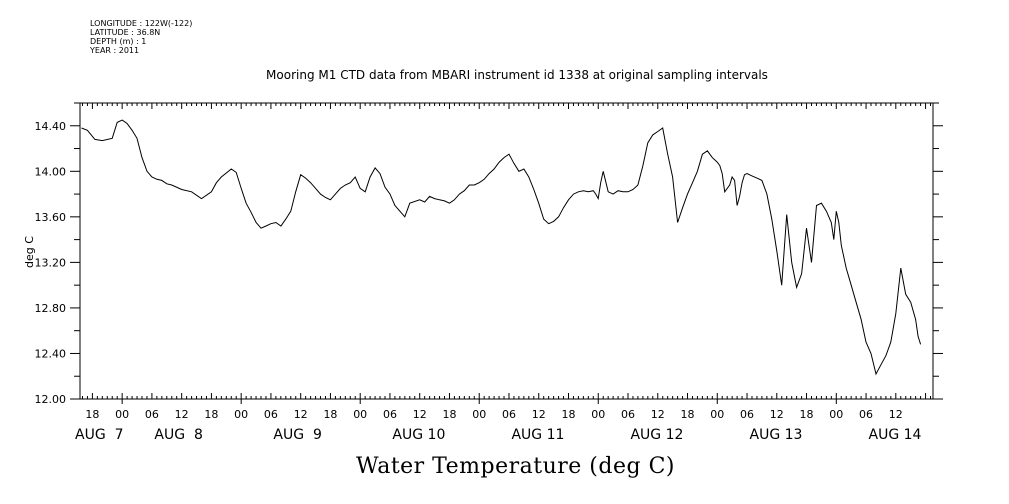 Image resolution: width=1009 pixels, height=504 pixels. Describe the element at coordinates (776, 435) in the screenshot. I see `x-date-label: AUG 13` at that location.